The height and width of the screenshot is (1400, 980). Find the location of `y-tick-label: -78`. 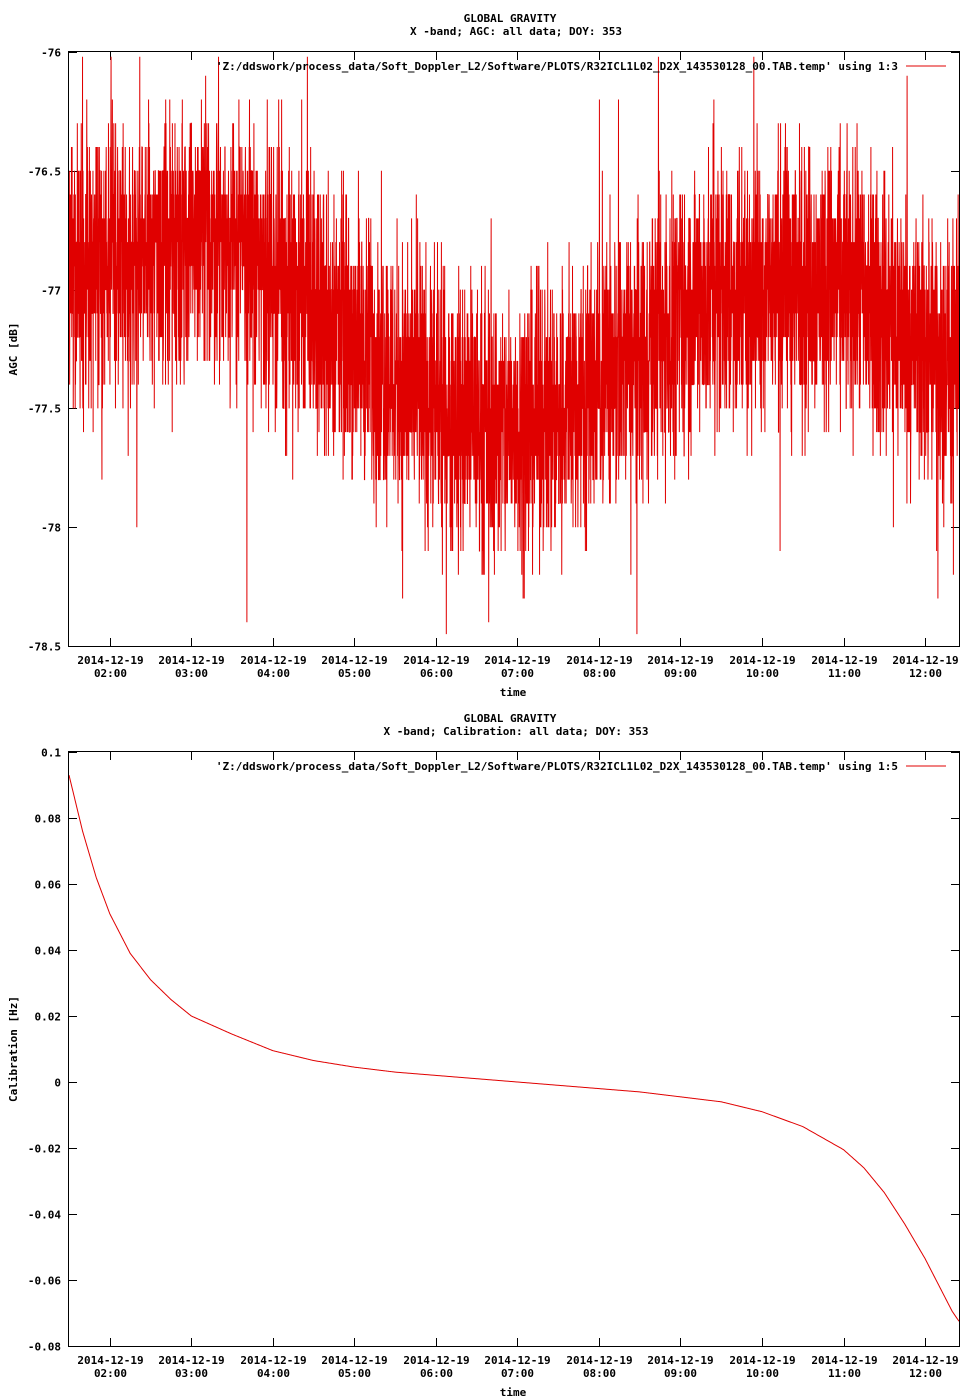

y-tick-label: -78 is located at coordinates (51, 528).